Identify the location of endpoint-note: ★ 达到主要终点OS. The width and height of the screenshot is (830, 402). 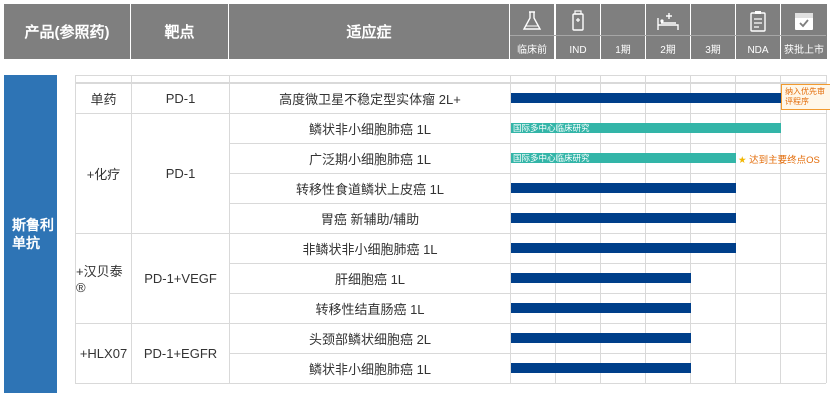
(779, 159).